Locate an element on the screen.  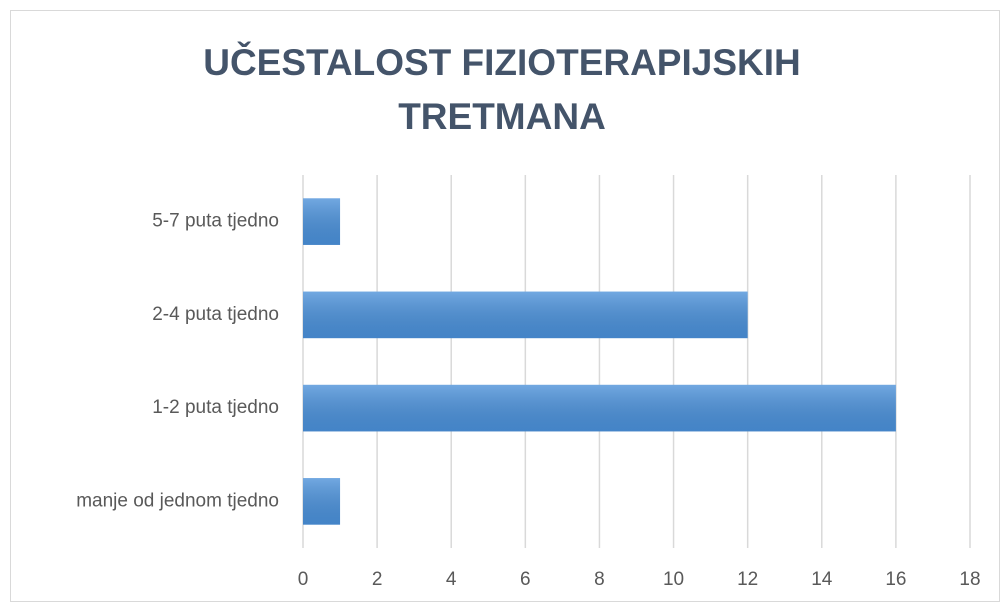
x-tick-label: 14 is located at coordinates (822, 579).